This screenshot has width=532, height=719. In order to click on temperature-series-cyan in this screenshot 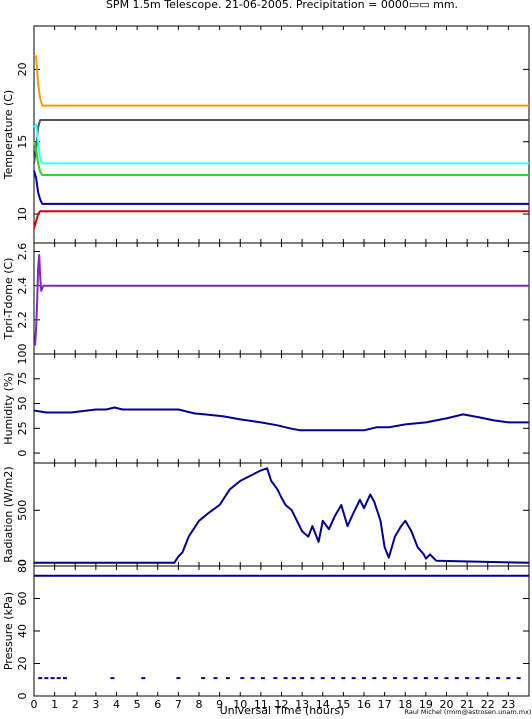, I will do `click(281, 144)`.